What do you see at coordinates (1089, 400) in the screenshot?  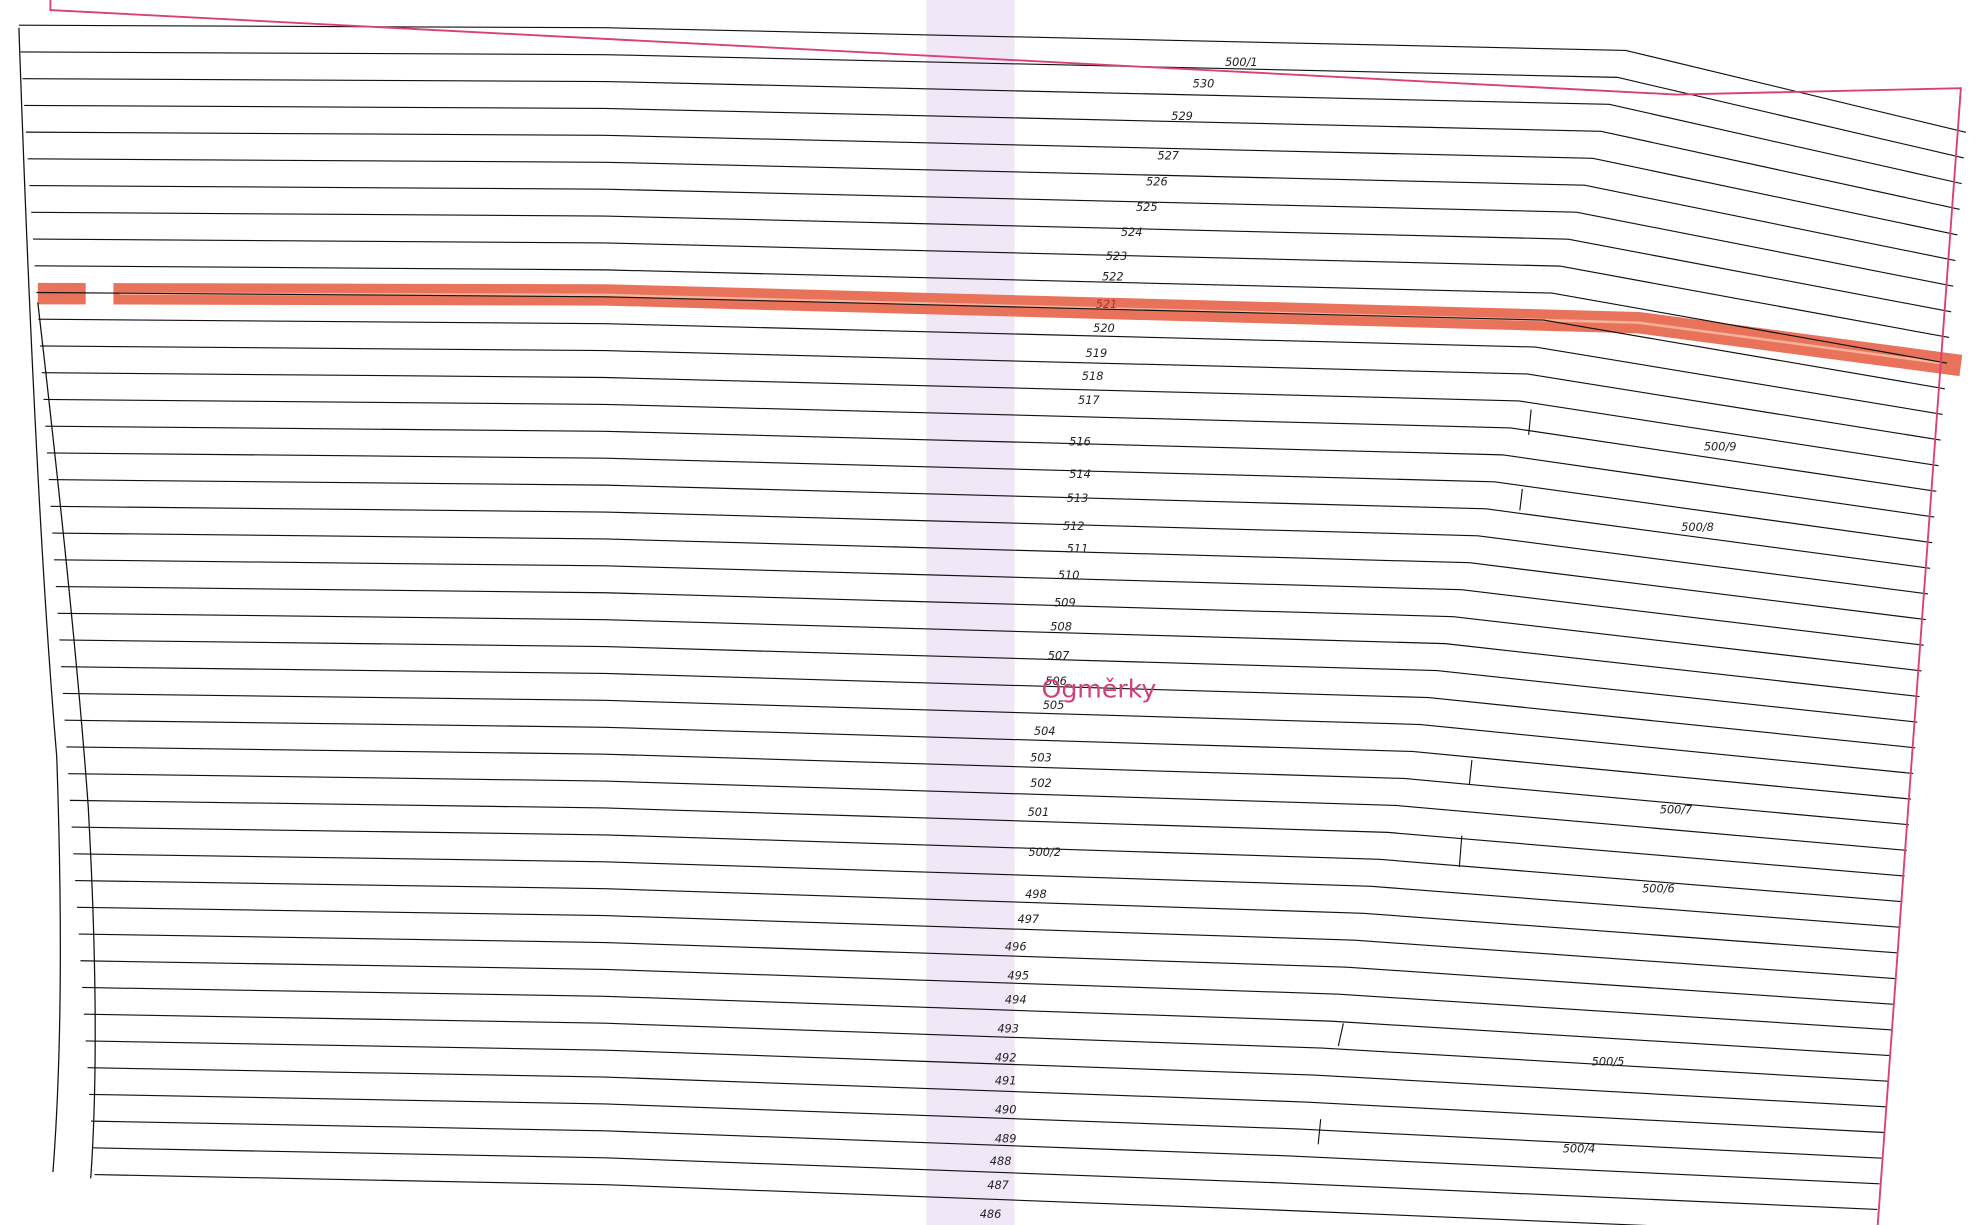 I see `parcel-label: 517` at bounding box center [1089, 400].